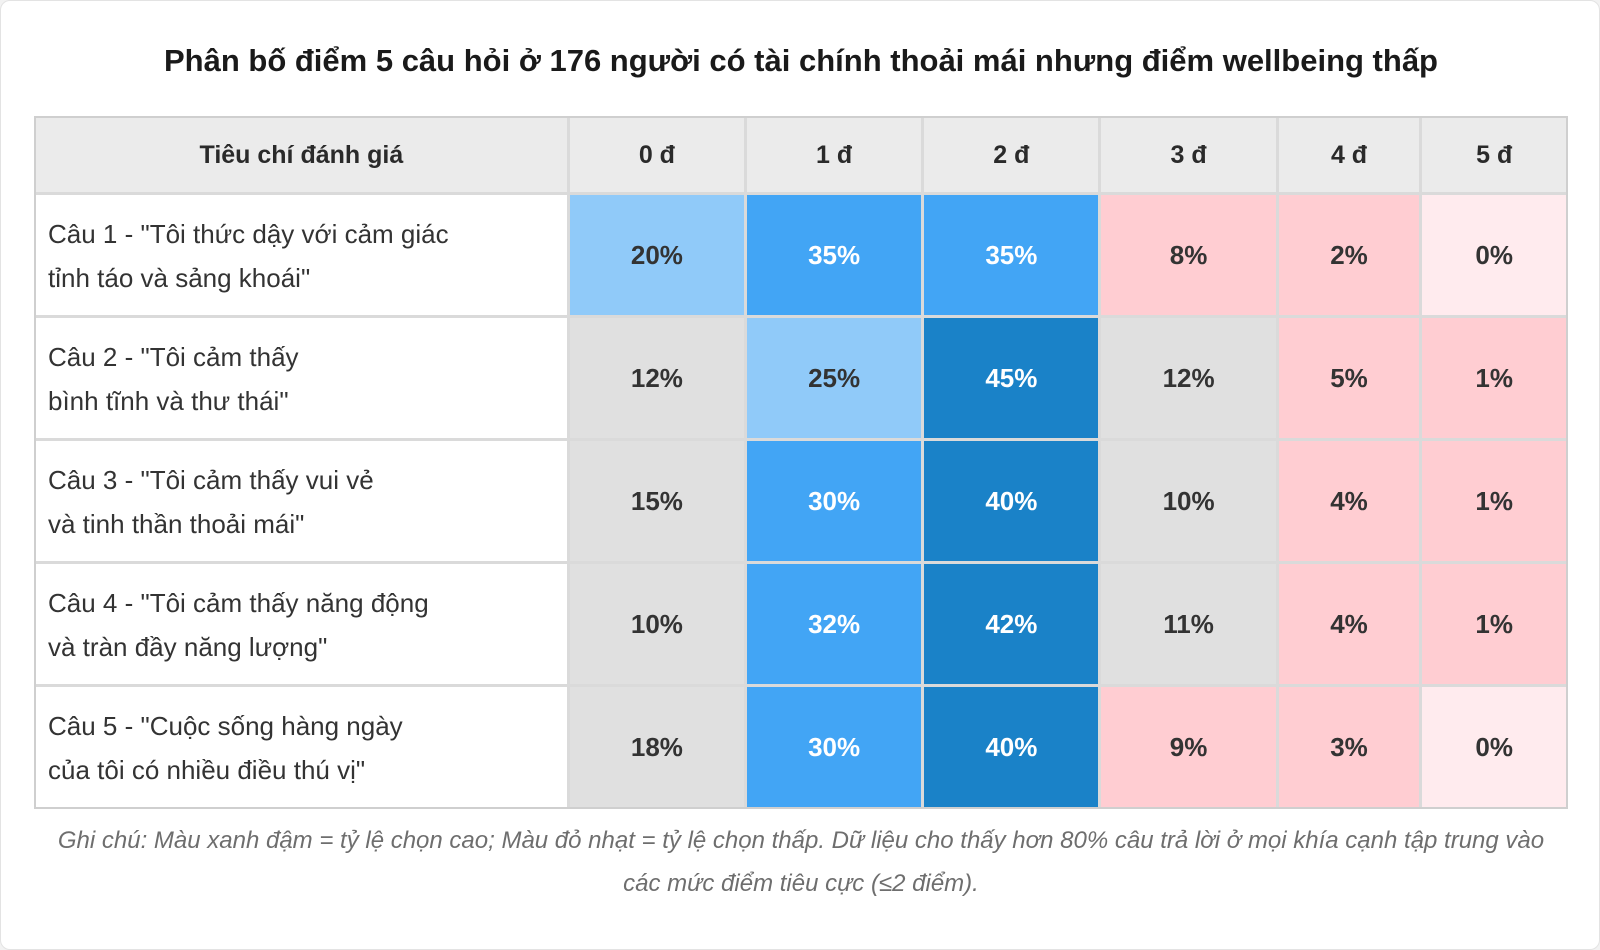  I want to click on criterion-label-line: tỉnh táo và sảng khoái", so click(179, 278).